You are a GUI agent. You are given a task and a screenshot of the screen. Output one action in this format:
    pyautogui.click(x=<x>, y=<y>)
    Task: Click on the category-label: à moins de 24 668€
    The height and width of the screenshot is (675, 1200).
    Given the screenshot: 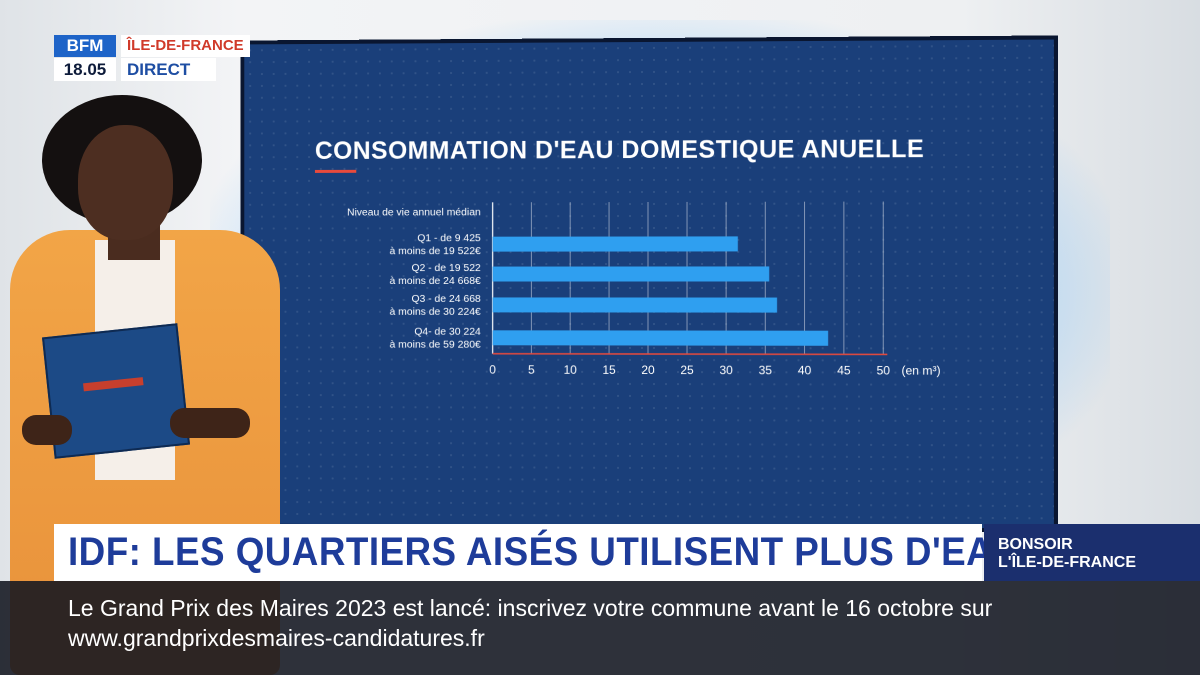 What is the action you would take?
    pyautogui.click(x=435, y=281)
    